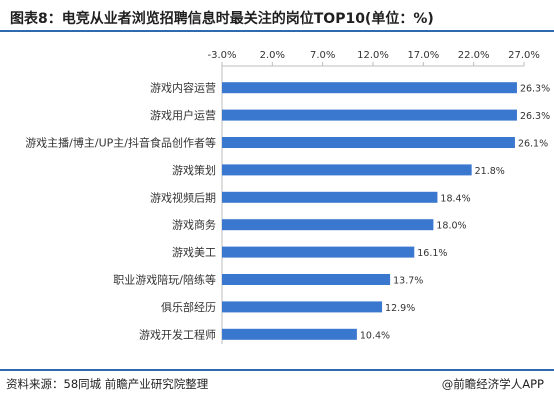 The height and width of the screenshot is (404, 554). What do you see at coordinates (183, 115) in the screenshot?
I see `category-label: 游戏用户运营` at bounding box center [183, 115].